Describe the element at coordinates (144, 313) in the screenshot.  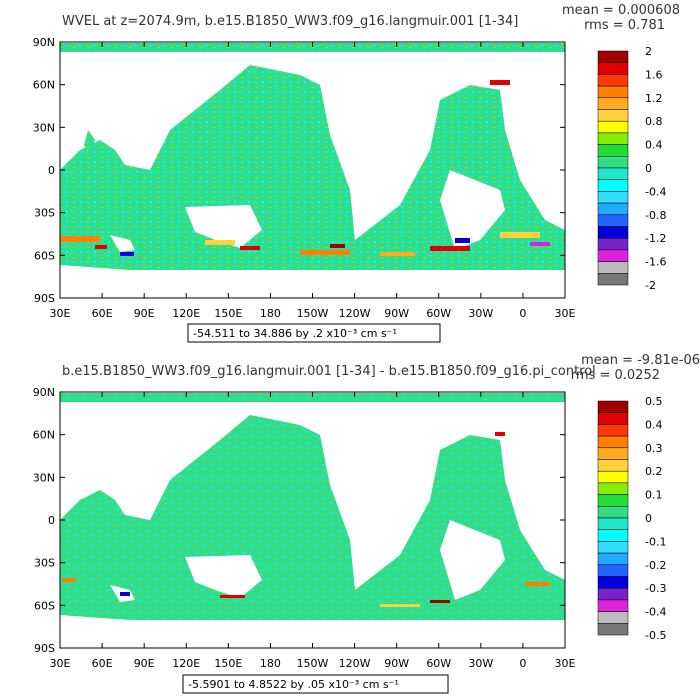
I see `lon-tick-label: 90E` at that location.